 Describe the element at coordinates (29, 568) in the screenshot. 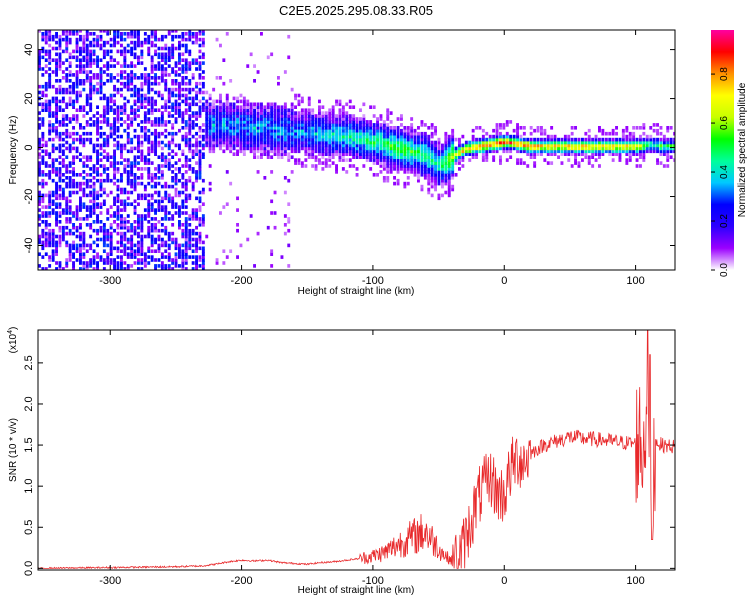

I see `snr-ytick-label: 0.0` at that location.